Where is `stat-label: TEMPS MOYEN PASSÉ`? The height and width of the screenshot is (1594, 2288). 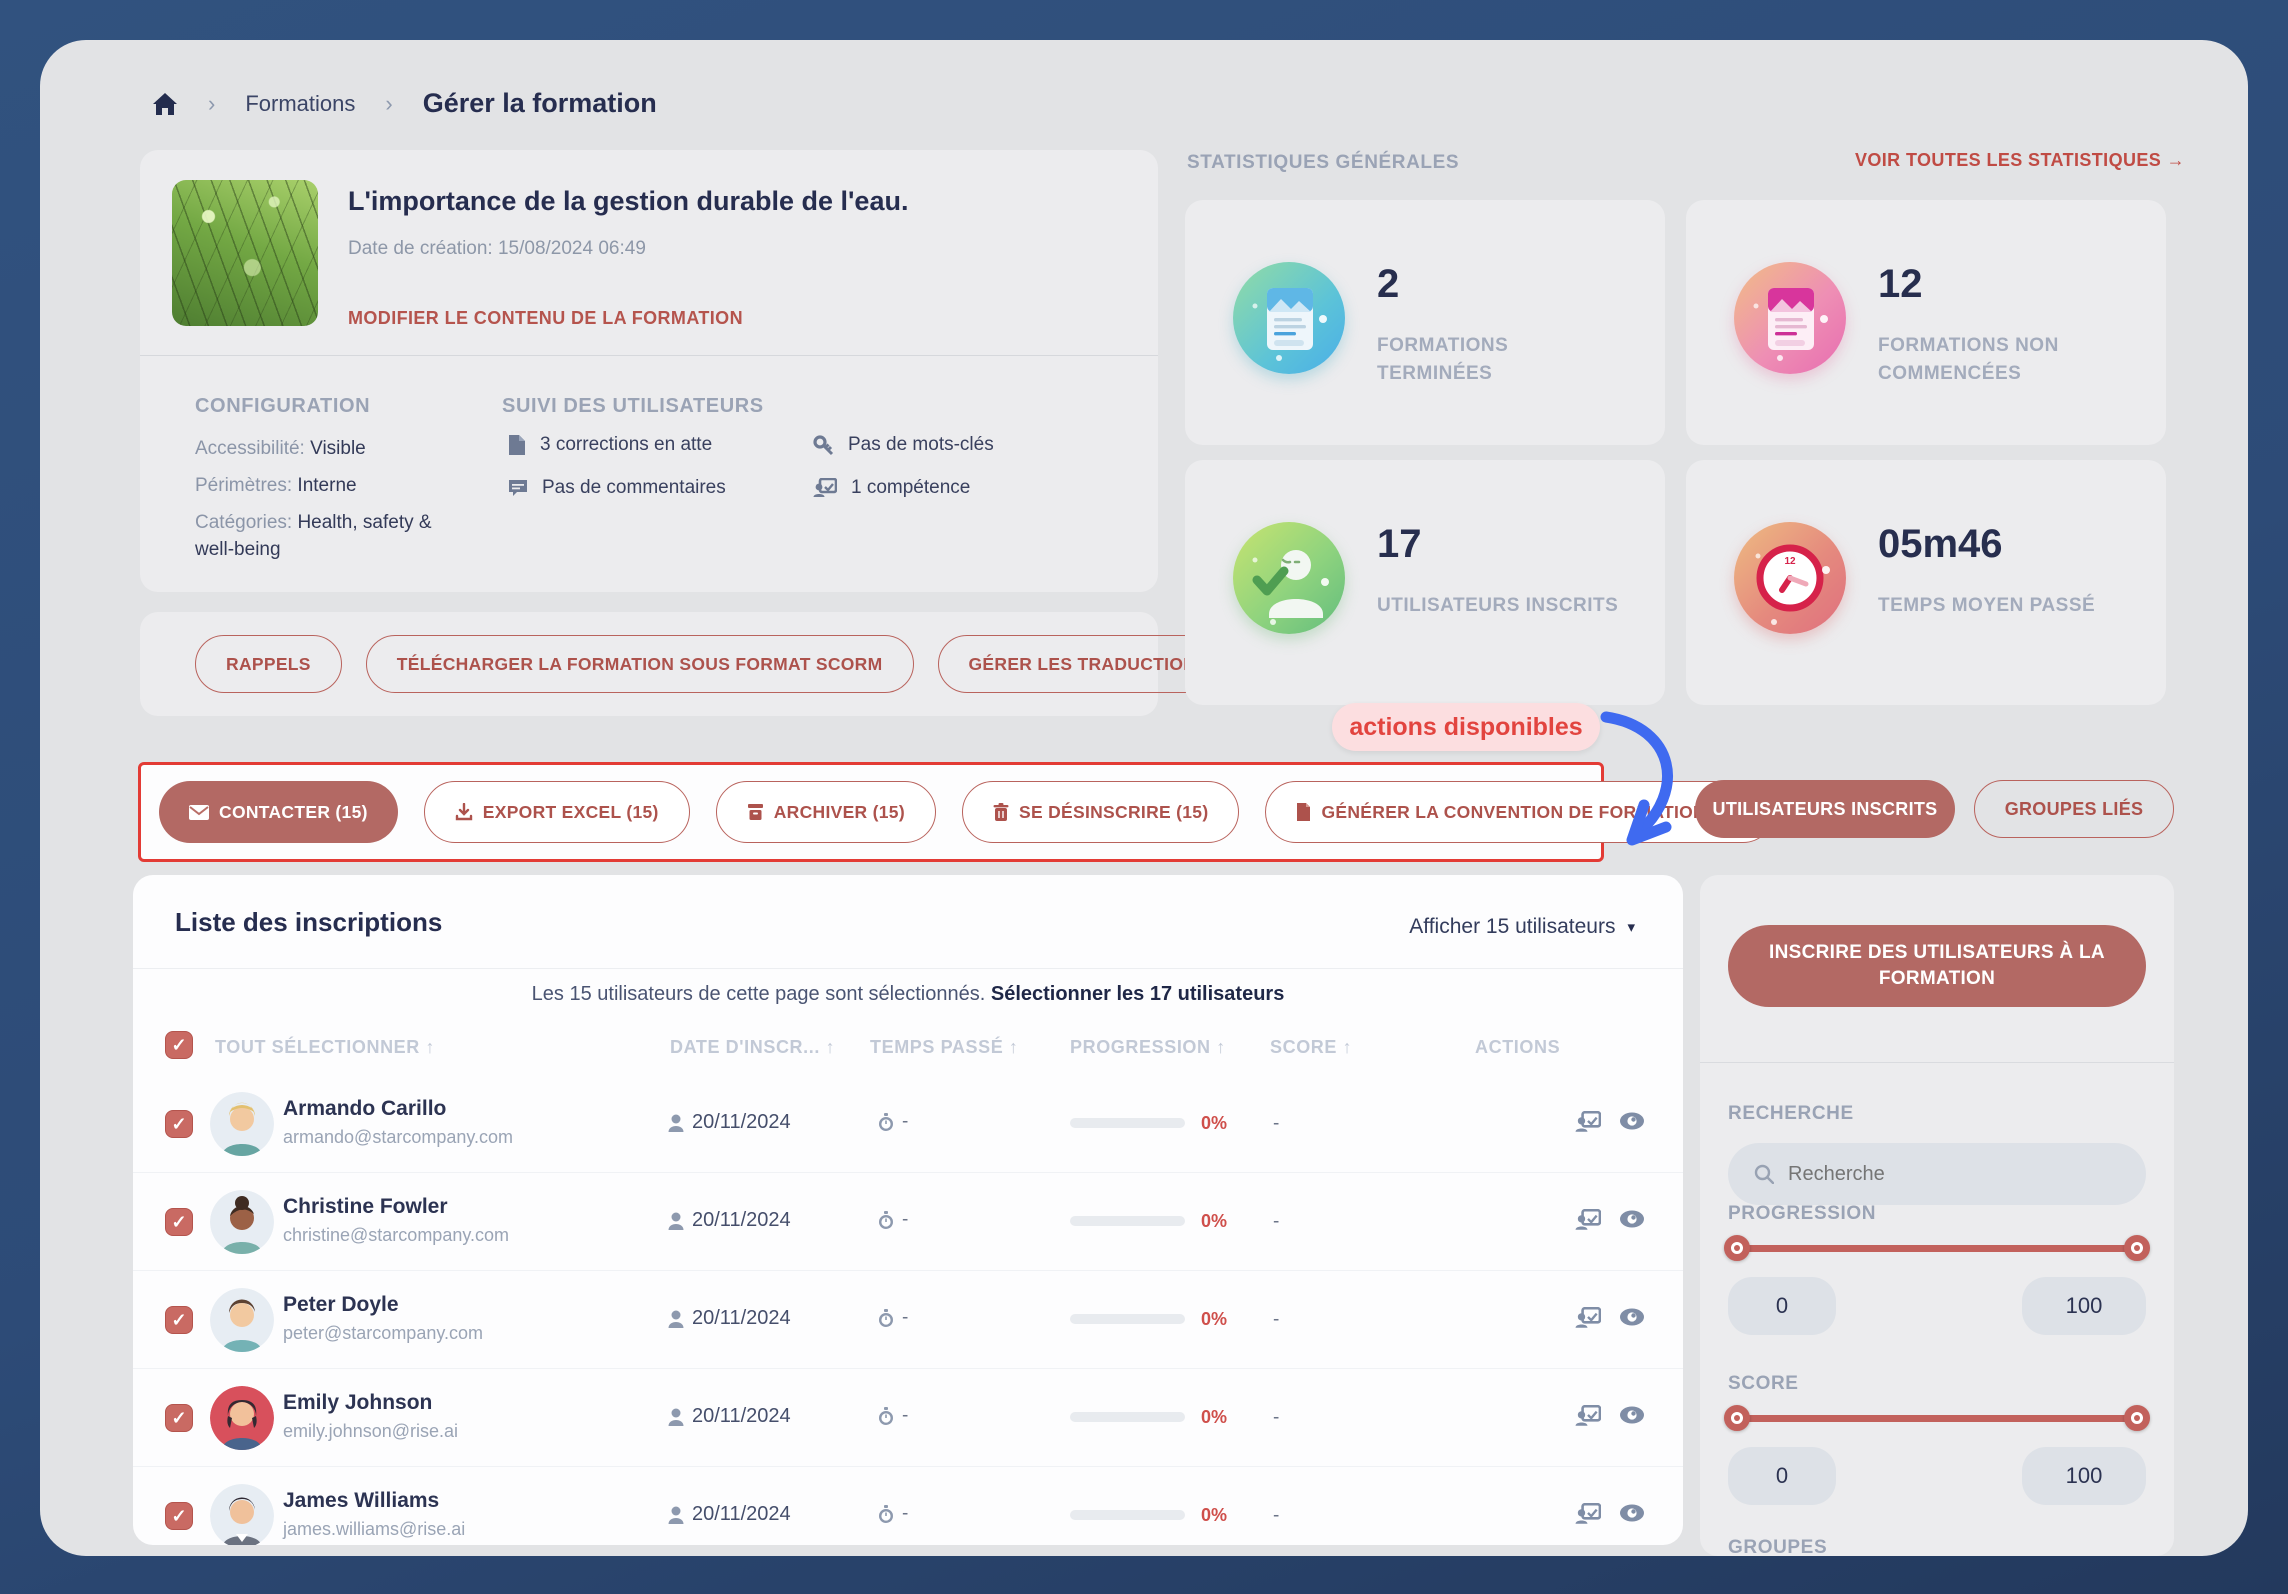 stat-label: TEMPS MOYEN PASSÉ is located at coordinates (1987, 605).